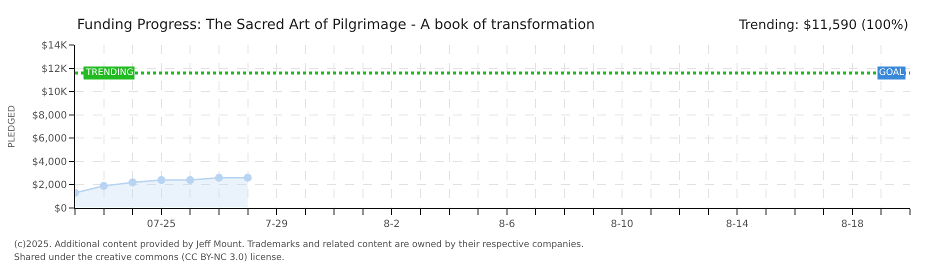  Describe the element at coordinates (54, 92) in the screenshot. I see `y-tick-label: $10K` at that location.